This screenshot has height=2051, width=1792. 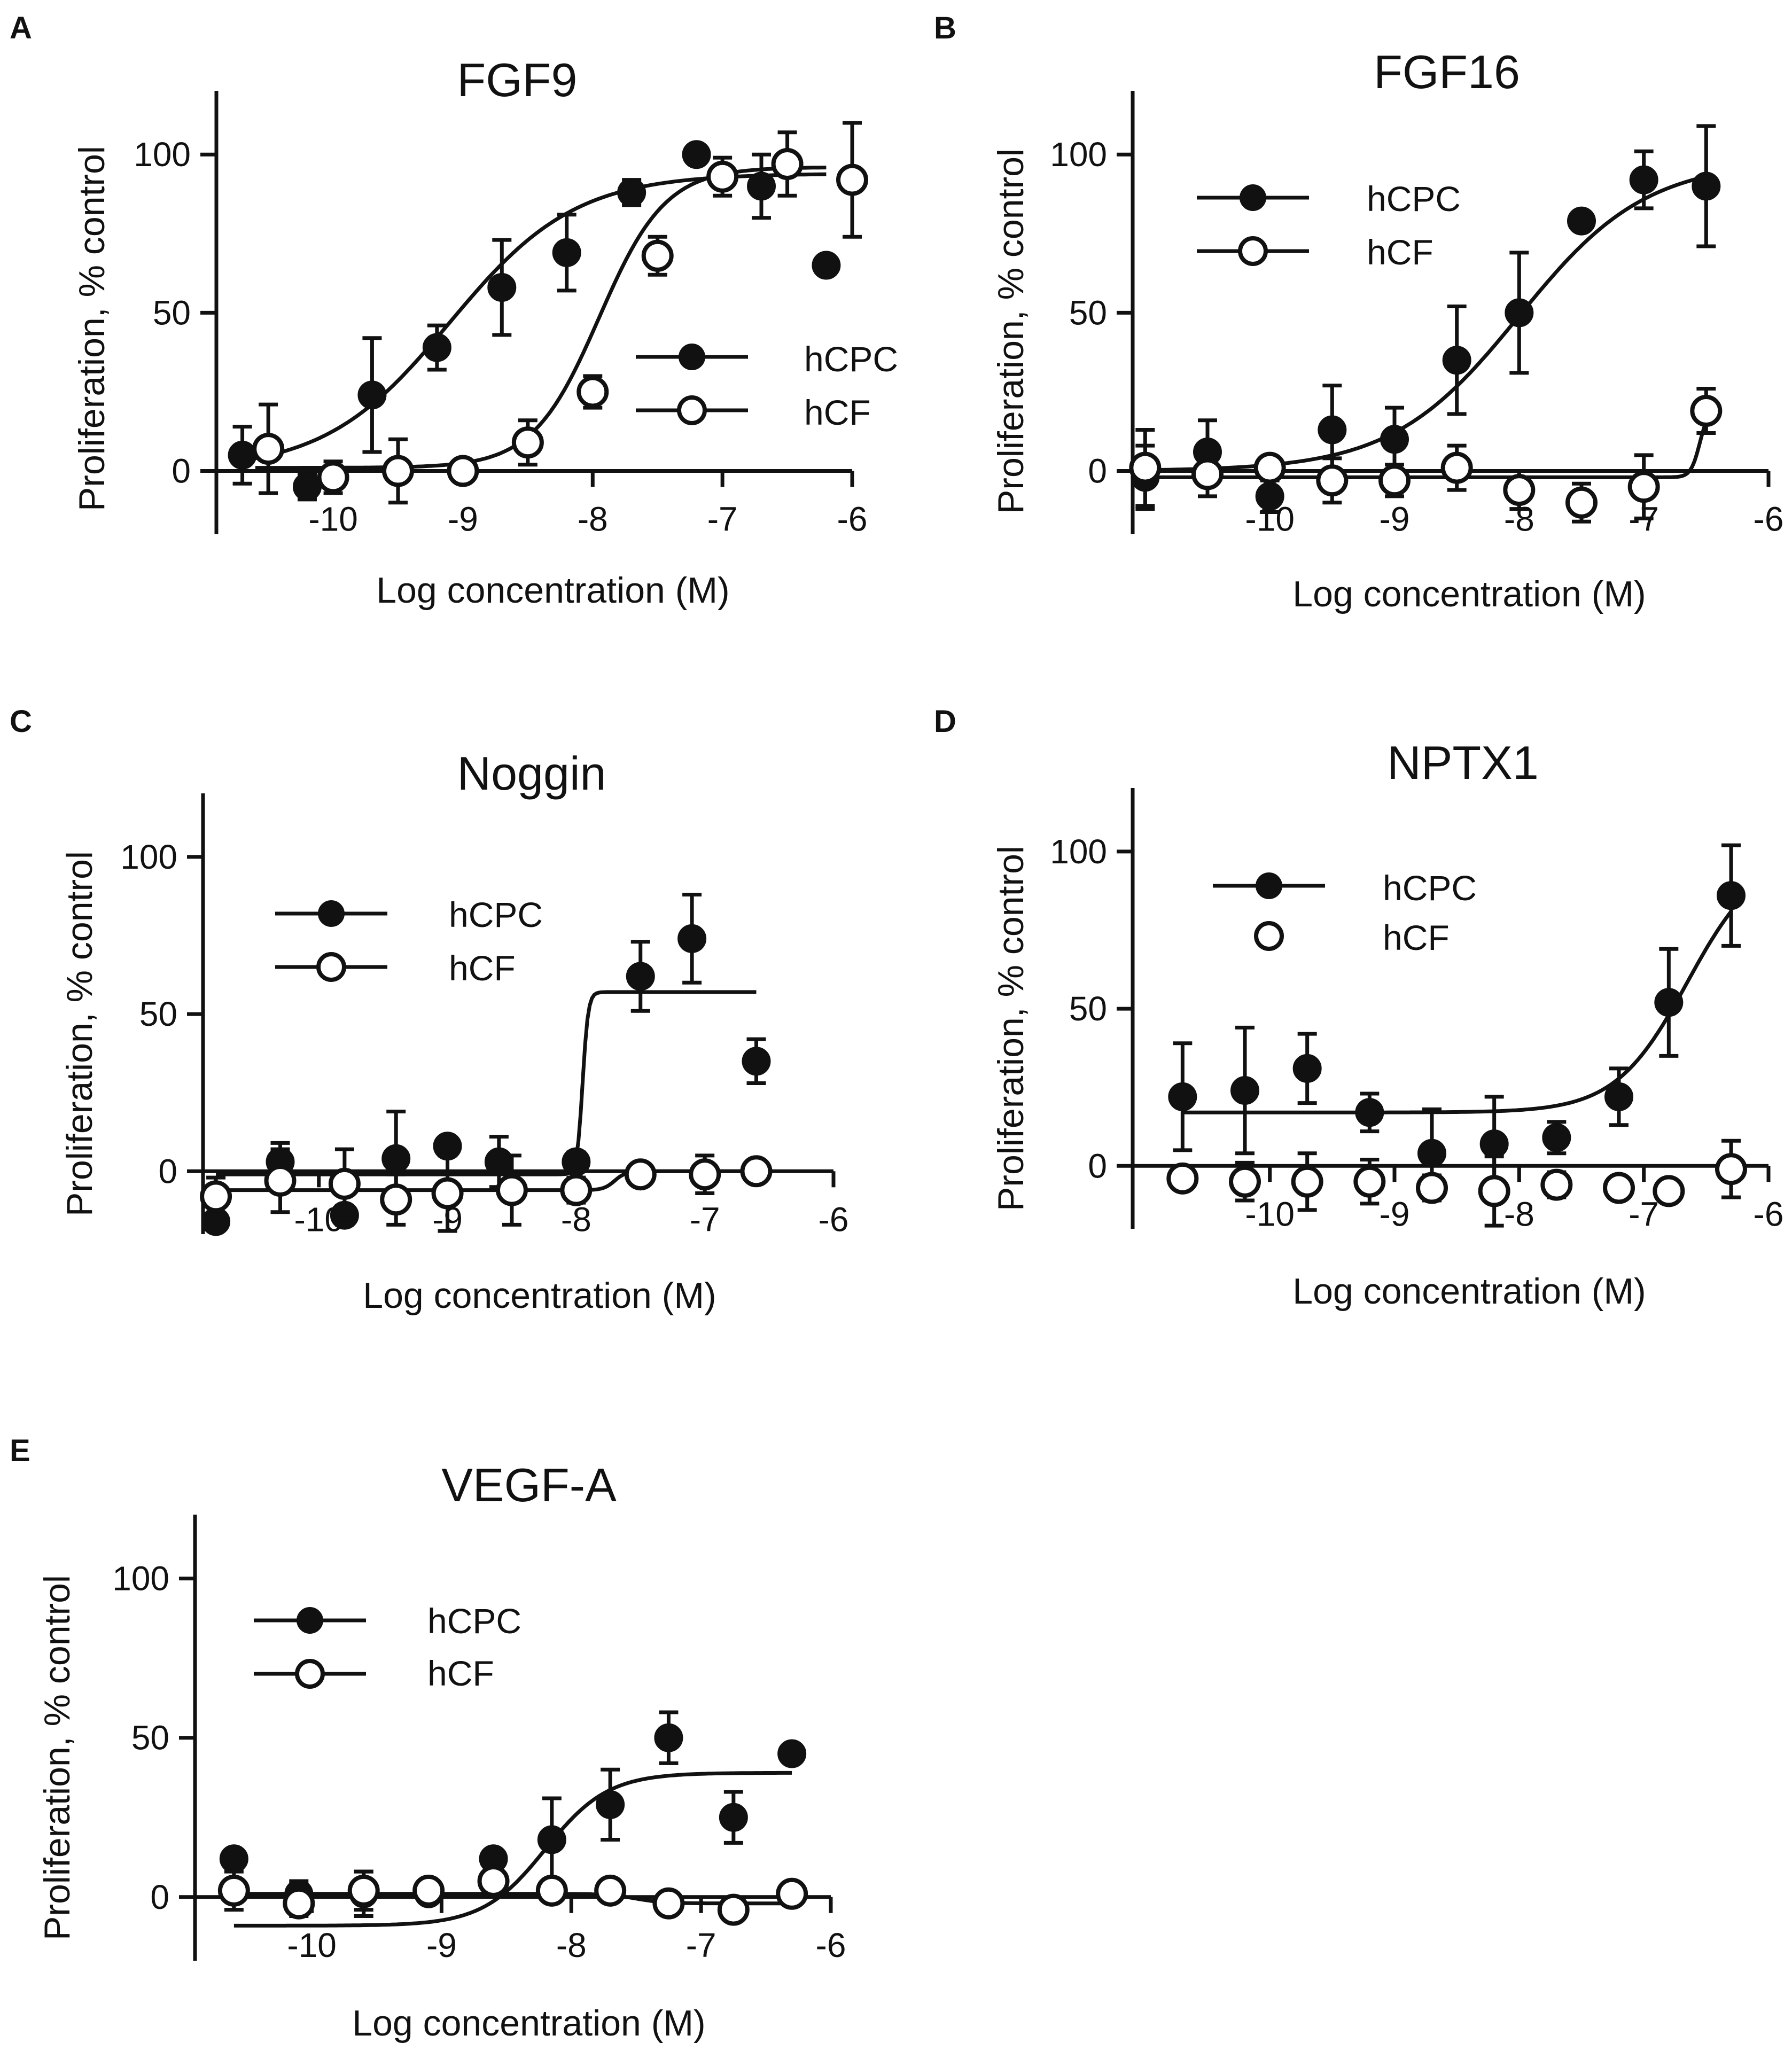 What do you see at coordinates (576, 1219) in the screenshot?
I see `x-tick-label-c: -8` at bounding box center [576, 1219].